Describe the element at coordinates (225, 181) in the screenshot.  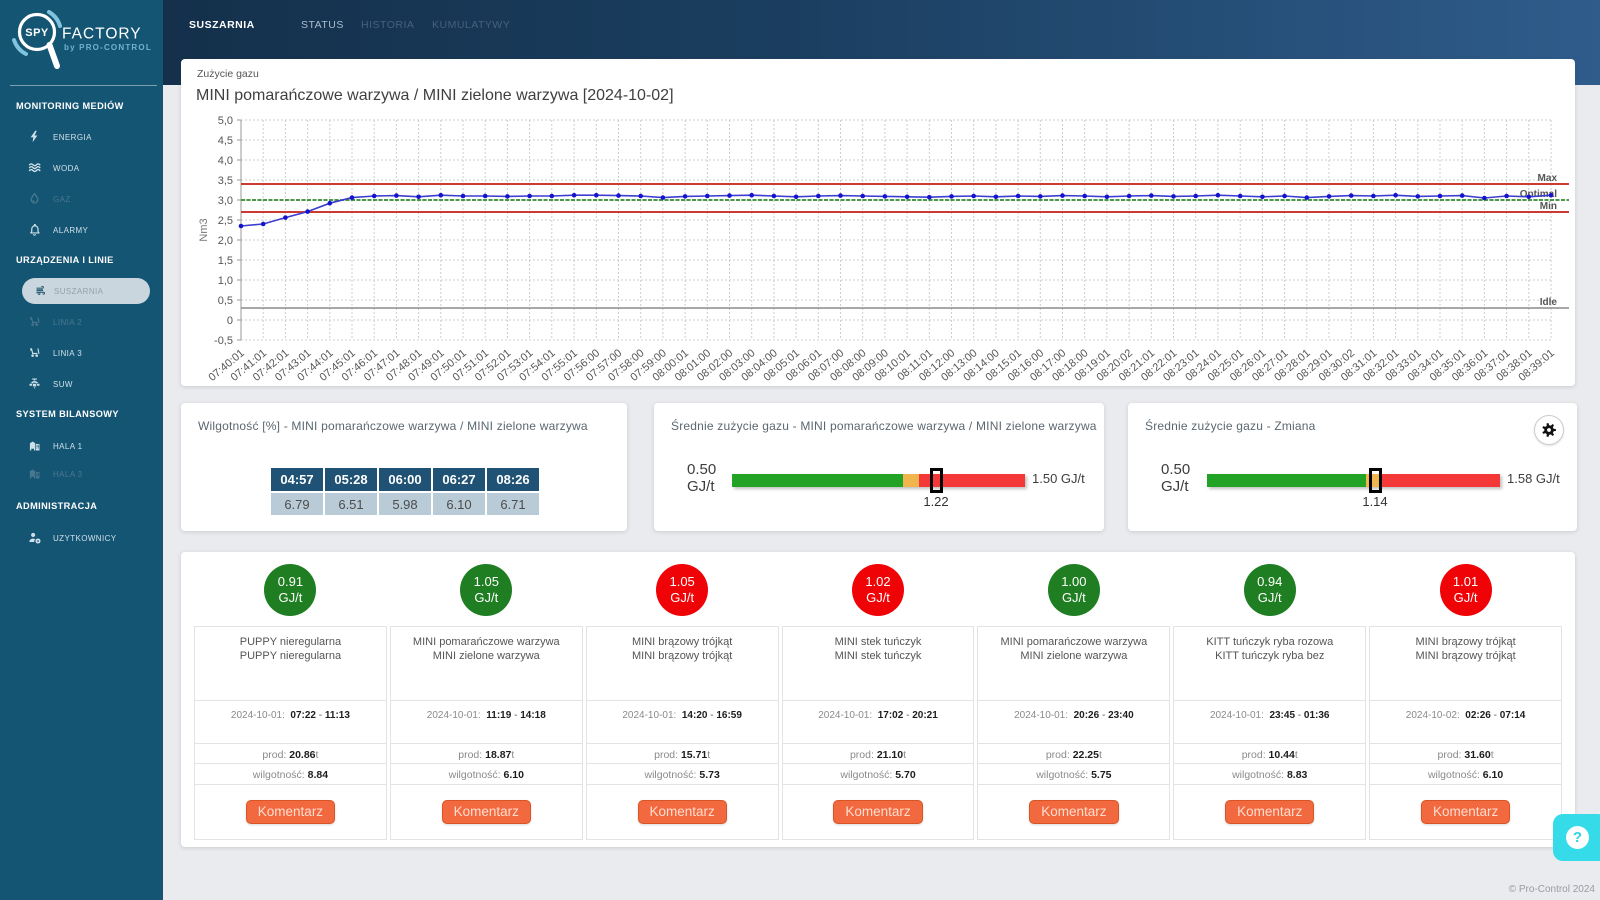
I see `svg-text: 3,5` at that location.